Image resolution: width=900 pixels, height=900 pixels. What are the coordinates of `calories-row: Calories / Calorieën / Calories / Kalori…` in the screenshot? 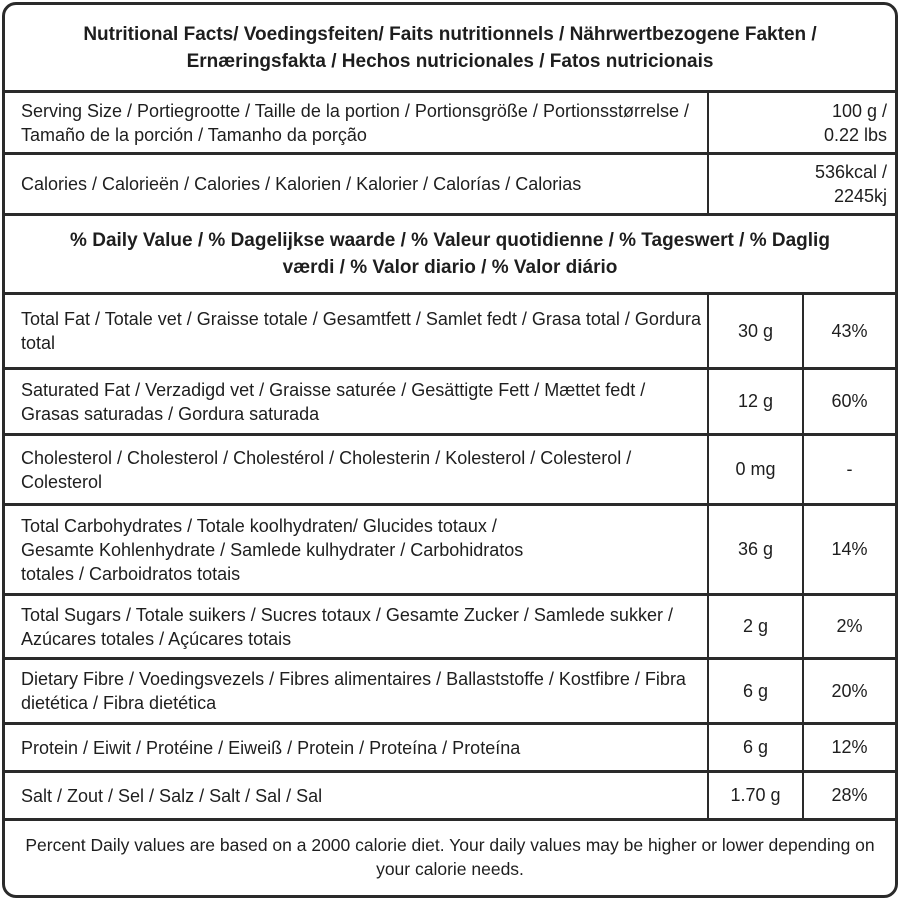 It's located at (450, 182).